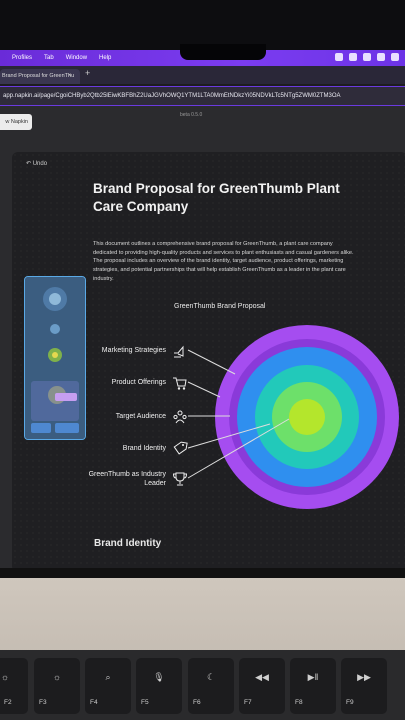 The height and width of the screenshot is (720, 405). I want to click on fast-forward-icon: ▶▶, so click(364, 677).